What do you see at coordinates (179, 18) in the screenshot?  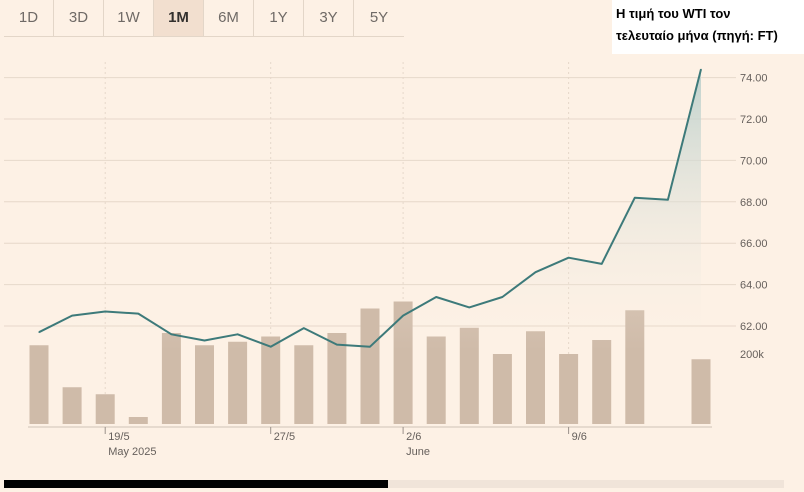 I see `tab-1m: 1M` at bounding box center [179, 18].